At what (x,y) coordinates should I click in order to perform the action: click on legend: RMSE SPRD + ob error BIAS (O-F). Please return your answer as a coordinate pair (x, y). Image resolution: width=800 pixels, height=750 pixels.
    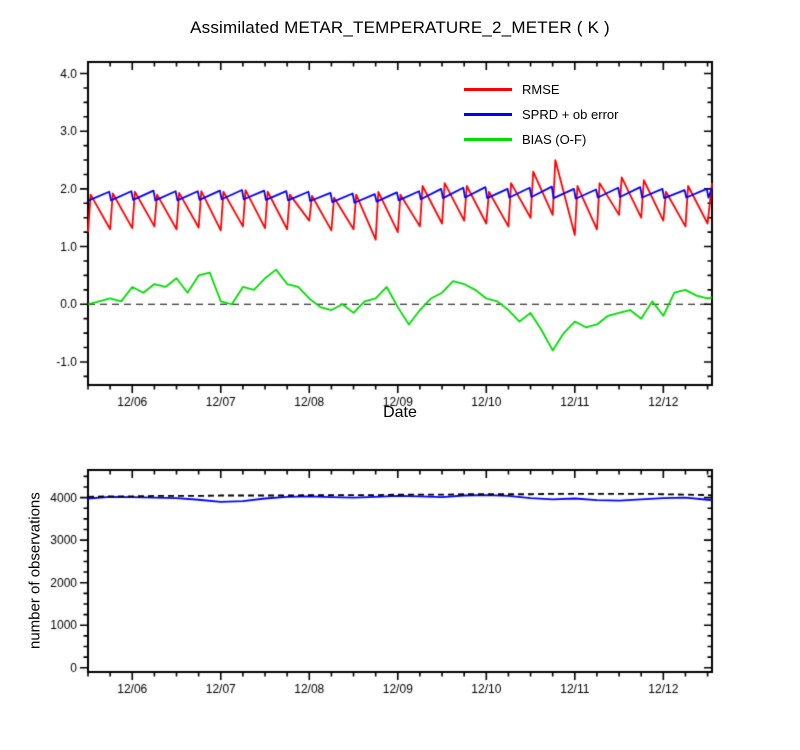
    Looking at the image, I should click on (541, 114).